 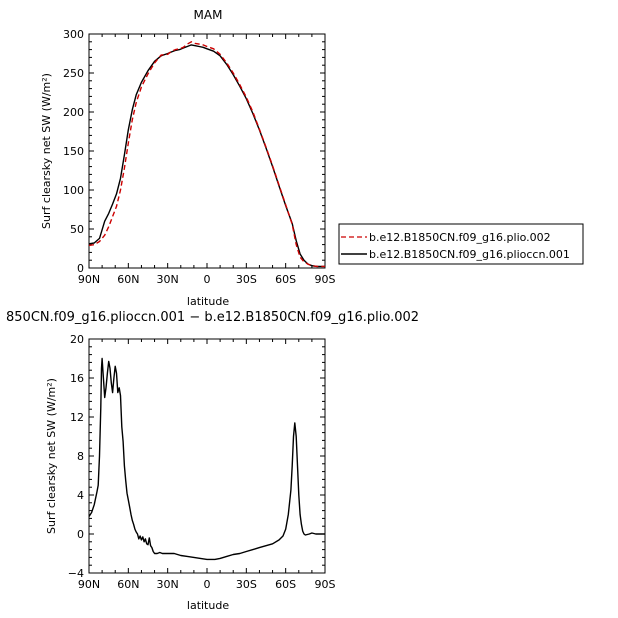 What do you see at coordinates (208, 15) in the screenshot?
I see `top-chart-title: MAM` at bounding box center [208, 15].